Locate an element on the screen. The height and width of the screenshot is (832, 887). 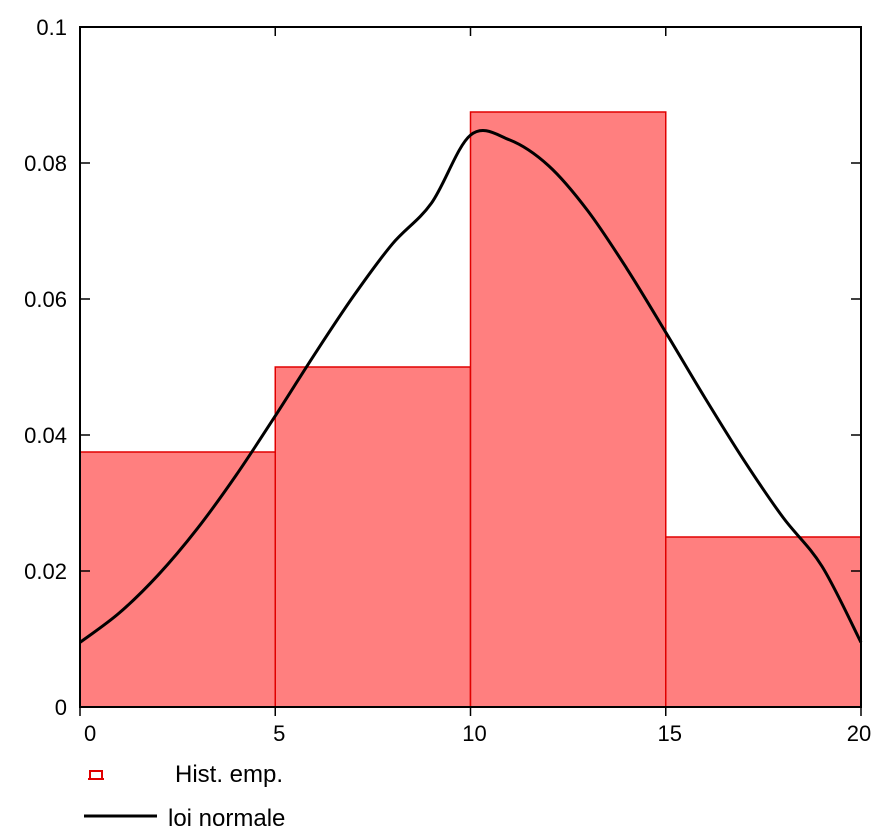
x-tick-label-10: 10 is located at coordinates (474, 733).